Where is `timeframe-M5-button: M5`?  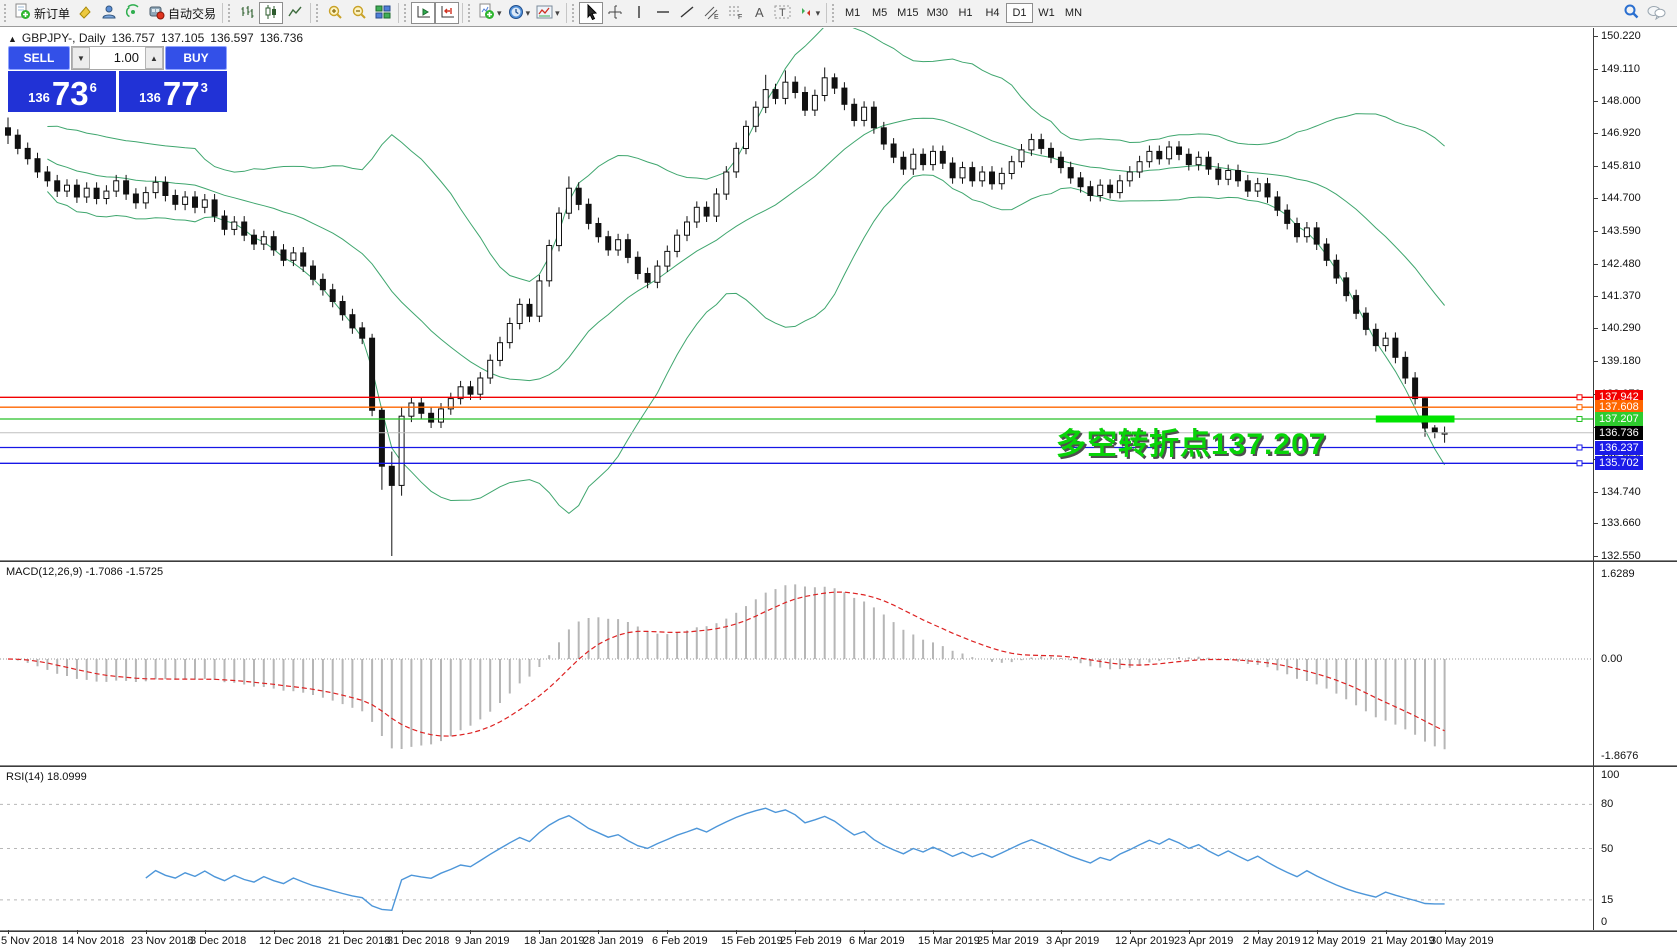
timeframe-M5-button: M5 is located at coordinates (879, 13).